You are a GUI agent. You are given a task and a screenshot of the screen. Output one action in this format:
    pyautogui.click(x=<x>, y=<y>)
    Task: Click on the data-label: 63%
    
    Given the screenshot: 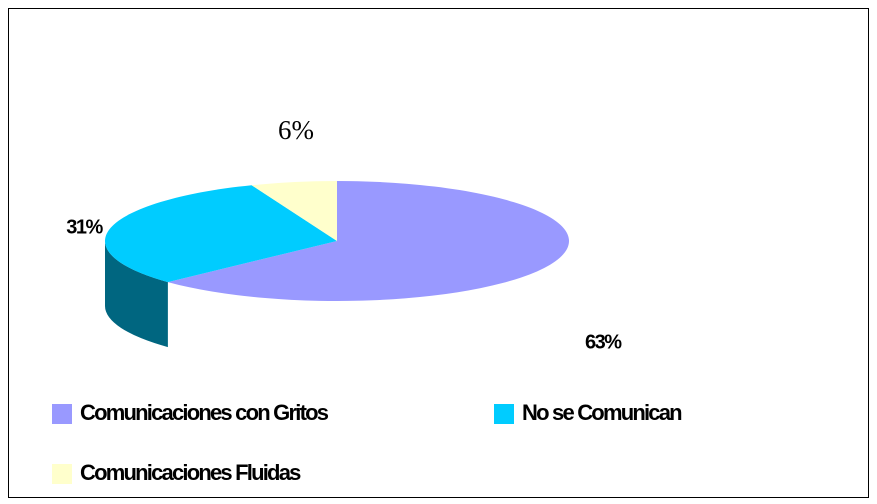 What is the action you would take?
    pyautogui.click(x=603, y=342)
    